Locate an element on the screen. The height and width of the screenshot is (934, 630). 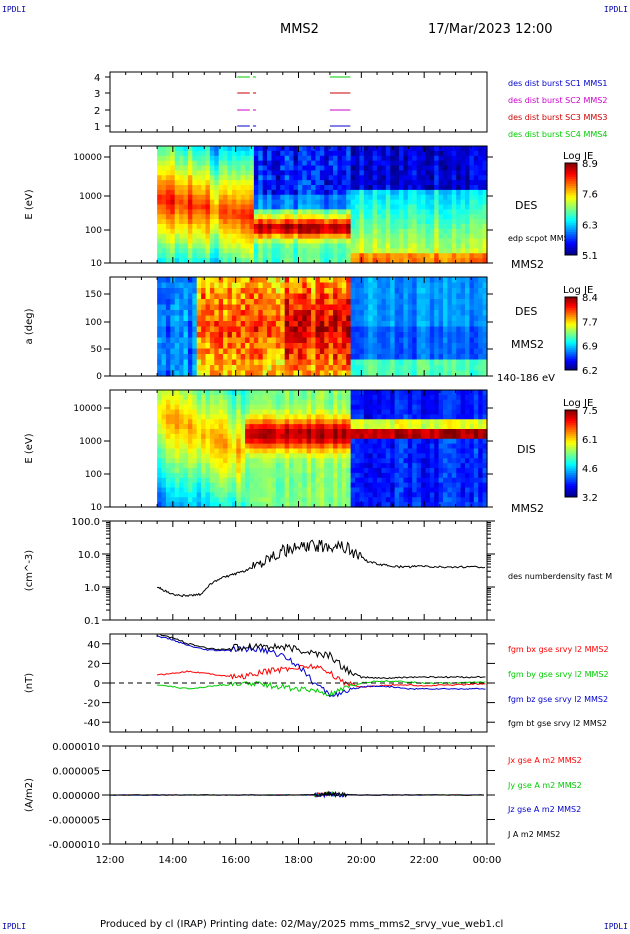
des_energy-colorbar-step is located at coordinates (571, 185).